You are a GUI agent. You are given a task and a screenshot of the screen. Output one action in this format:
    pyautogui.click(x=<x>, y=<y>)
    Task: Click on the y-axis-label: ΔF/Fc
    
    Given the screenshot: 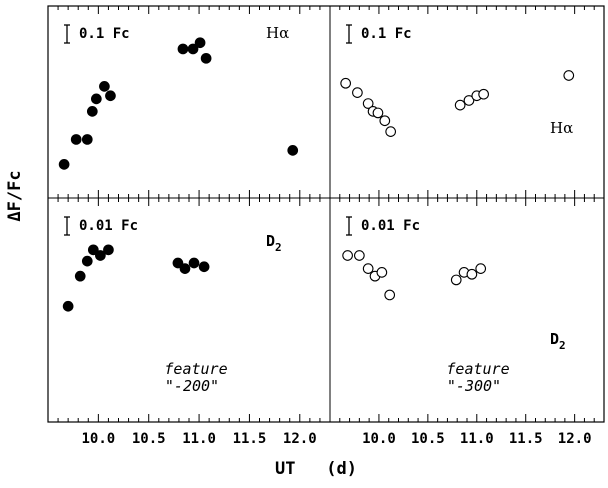 What is the action you would take?
    pyautogui.click(x=15, y=195)
    